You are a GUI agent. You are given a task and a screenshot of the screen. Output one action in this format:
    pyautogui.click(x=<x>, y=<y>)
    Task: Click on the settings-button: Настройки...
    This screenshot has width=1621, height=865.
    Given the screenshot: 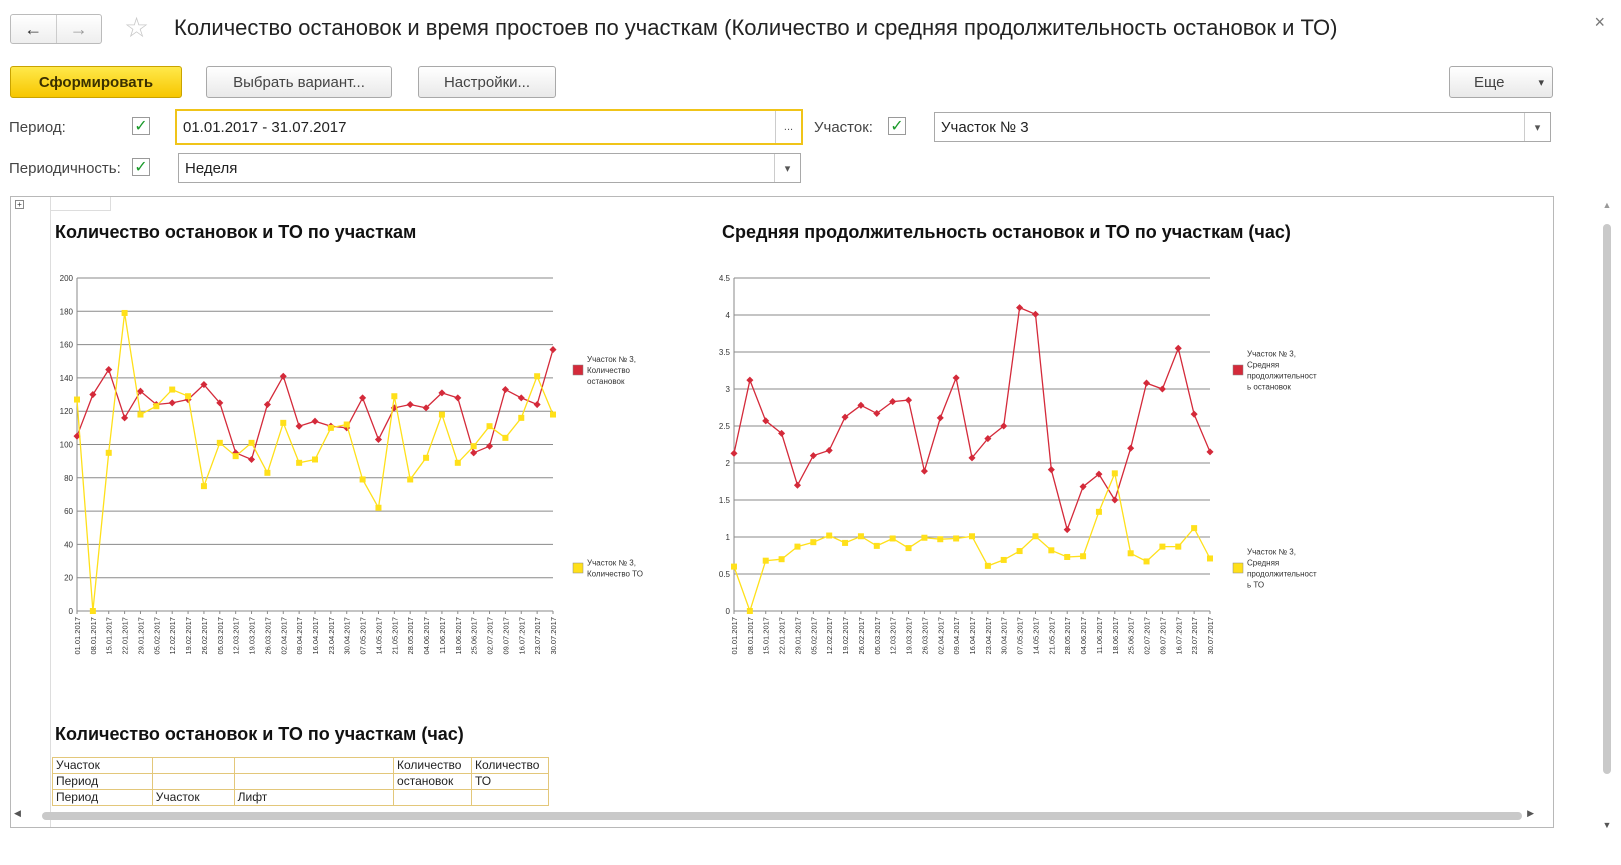 What is the action you would take?
    pyautogui.click(x=487, y=82)
    